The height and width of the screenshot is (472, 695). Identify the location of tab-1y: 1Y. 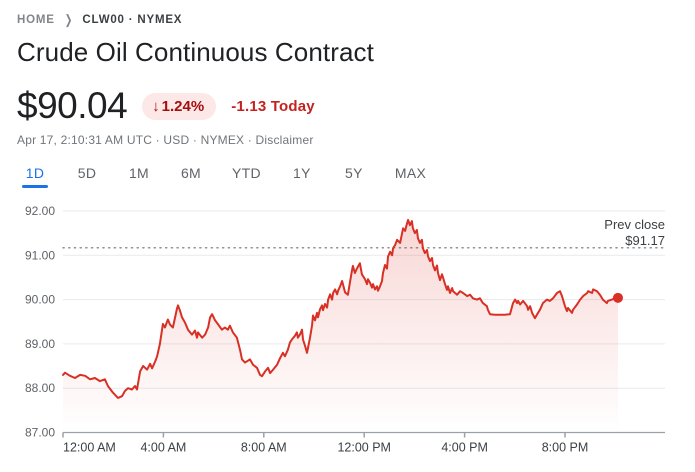
(302, 173).